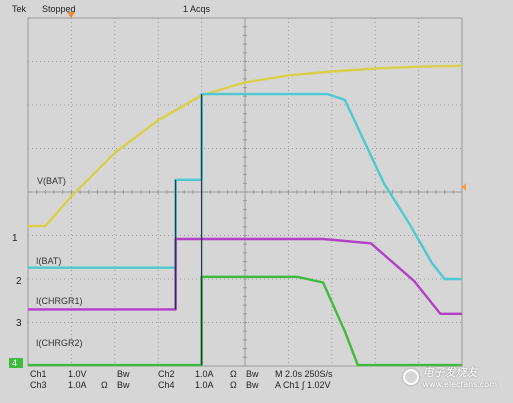 The width and height of the screenshot is (513, 403). Describe the element at coordinates (166, 385) in the screenshot. I see `ch4-name: Ch4` at that location.